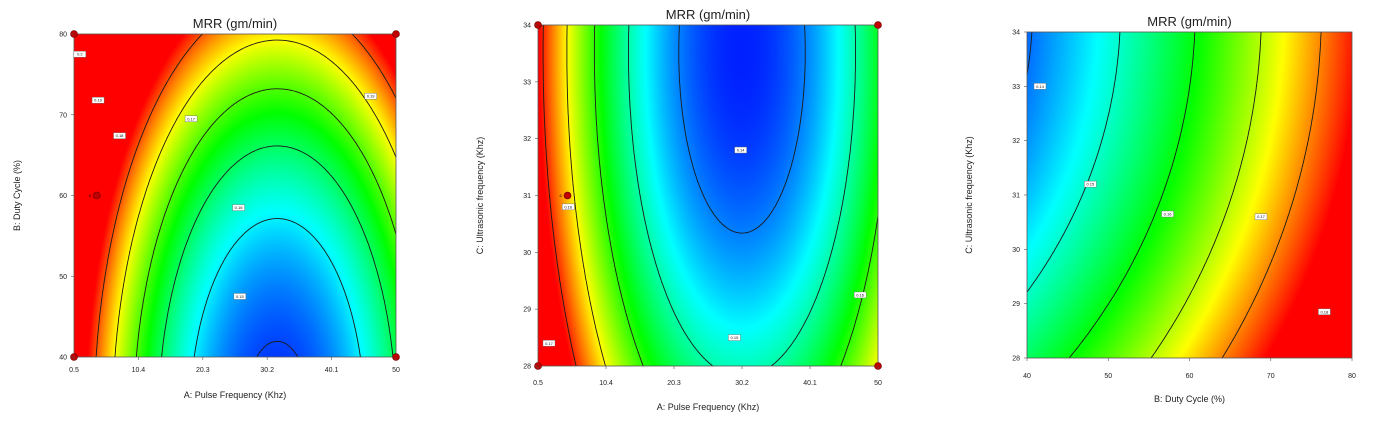 Image resolution: width=1384 pixels, height=427 pixels. I want to click on x-tick-label: 60, so click(1190, 376).